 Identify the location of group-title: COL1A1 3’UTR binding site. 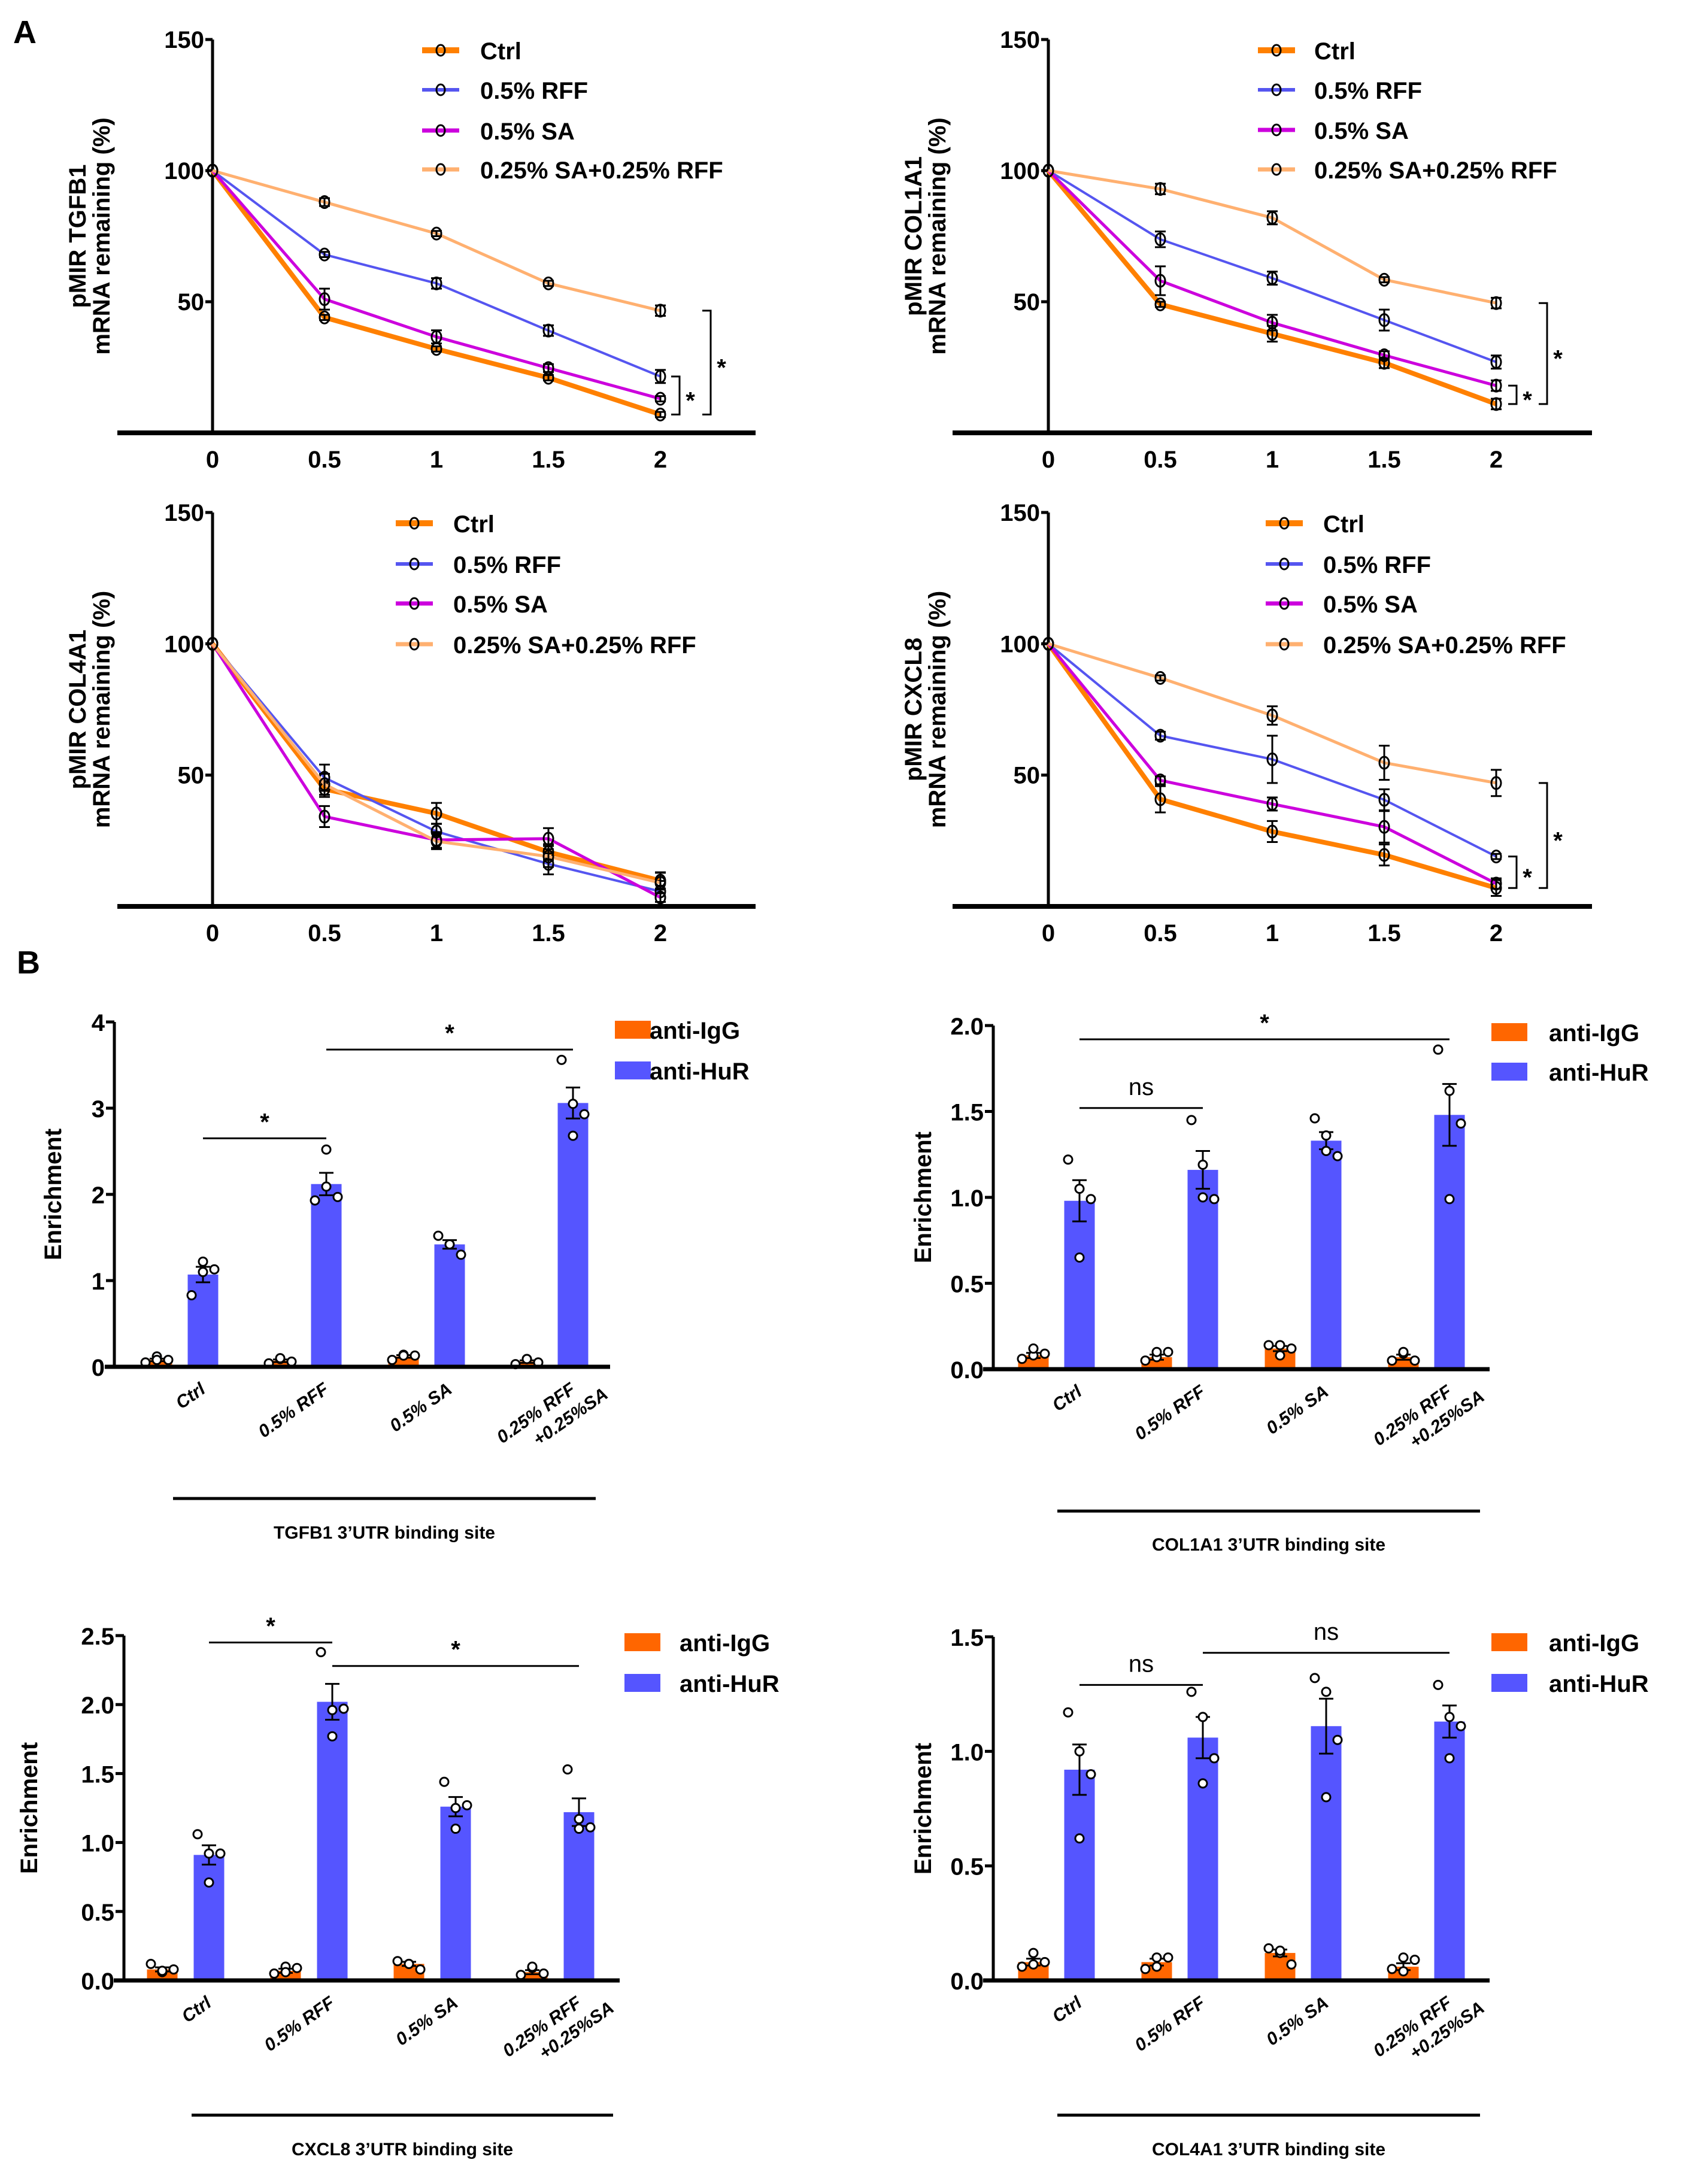
(1268, 1545).